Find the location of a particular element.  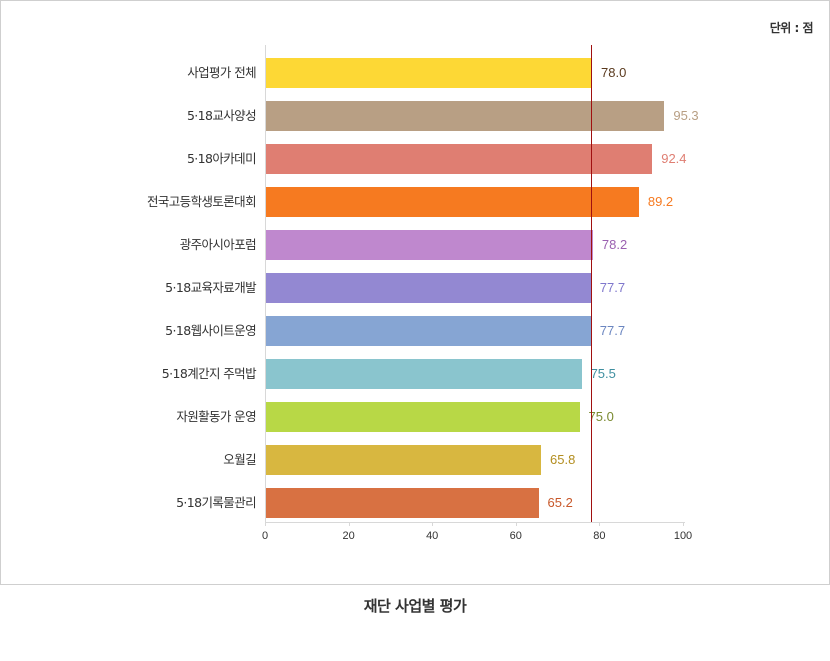

x-tick-label: 40 is located at coordinates (432, 536).